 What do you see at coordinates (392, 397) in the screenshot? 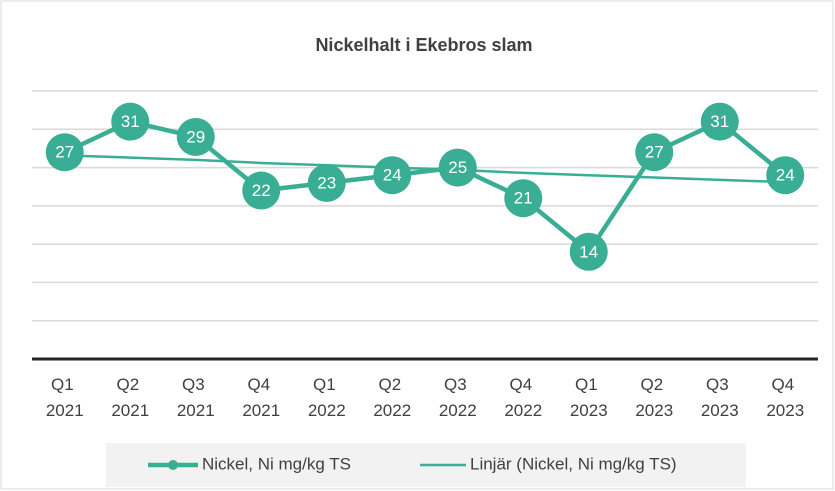
I see `x-tick-label: Q2 2022` at bounding box center [392, 397].